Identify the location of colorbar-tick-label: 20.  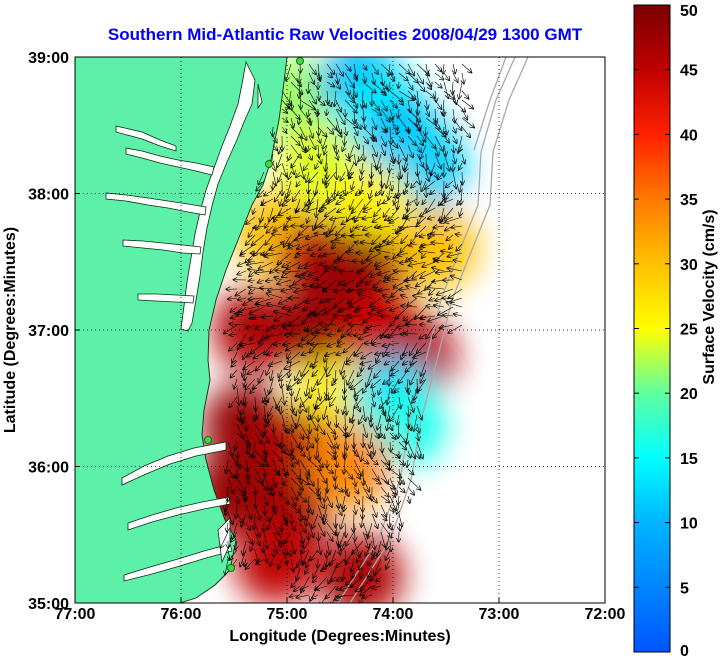
(689, 394).